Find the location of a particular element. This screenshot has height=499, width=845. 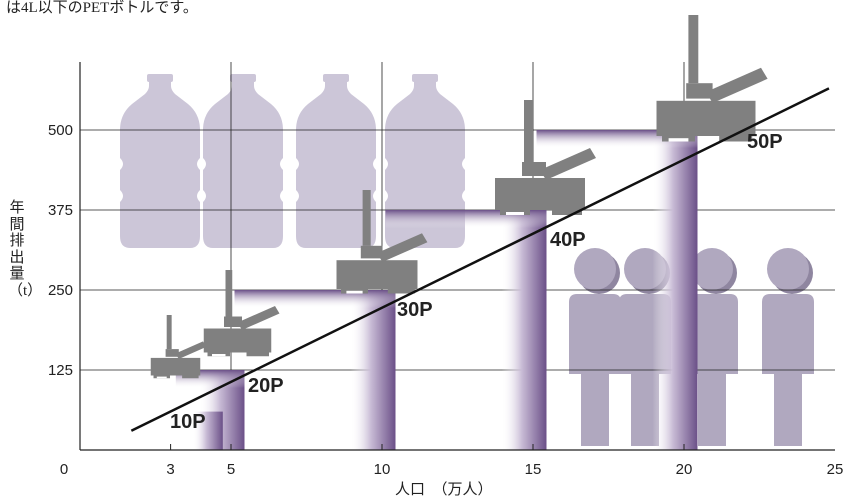

plant-label: 30P is located at coordinates (415, 310).